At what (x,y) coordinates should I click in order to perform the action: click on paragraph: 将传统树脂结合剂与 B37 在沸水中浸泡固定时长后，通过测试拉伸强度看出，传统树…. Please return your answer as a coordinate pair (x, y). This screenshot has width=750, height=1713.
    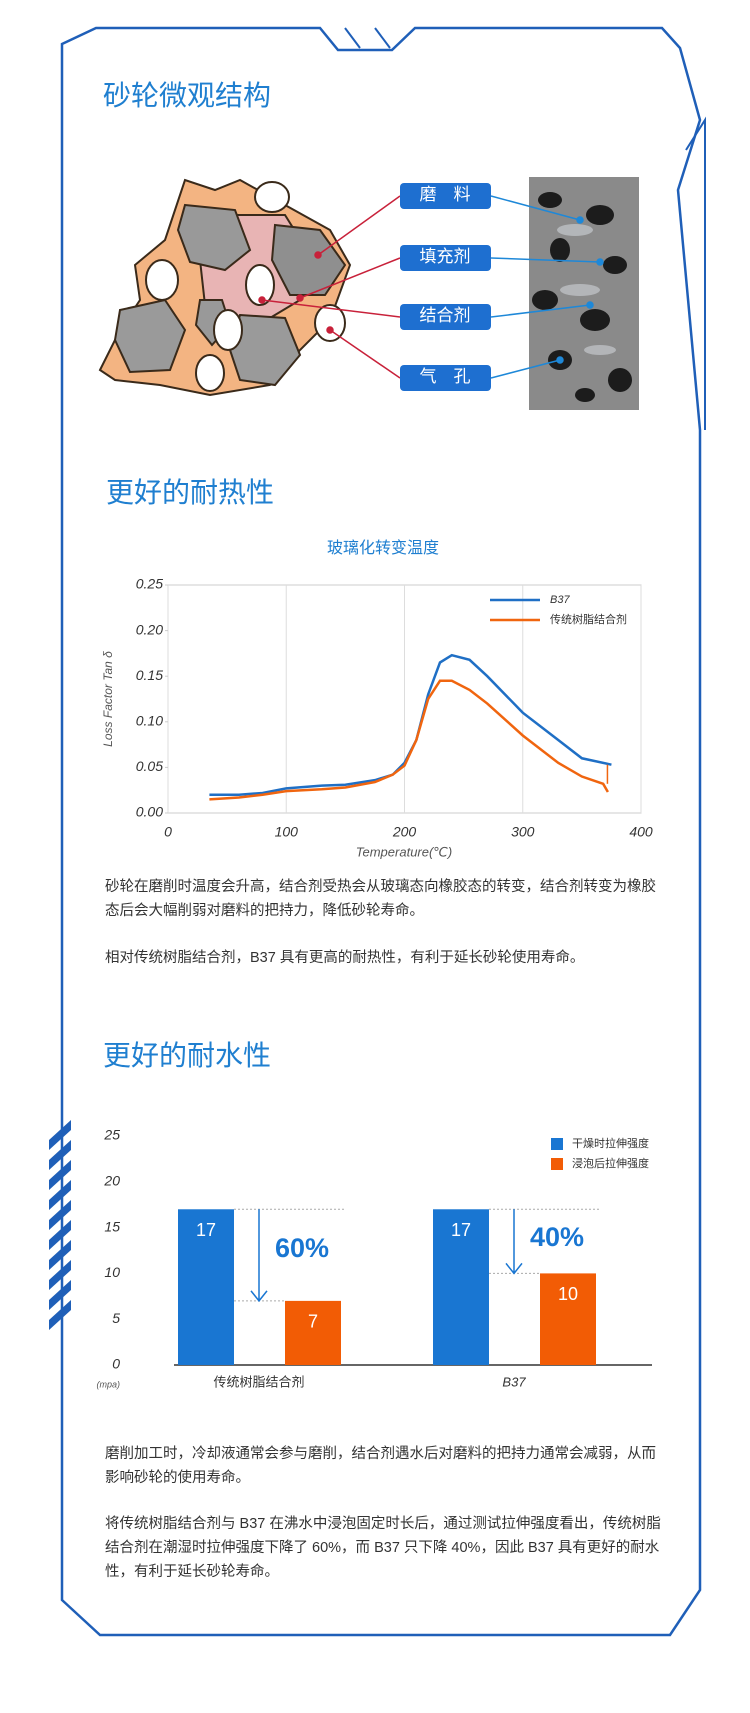
    Looking at the image, I should click on (383, 1548).